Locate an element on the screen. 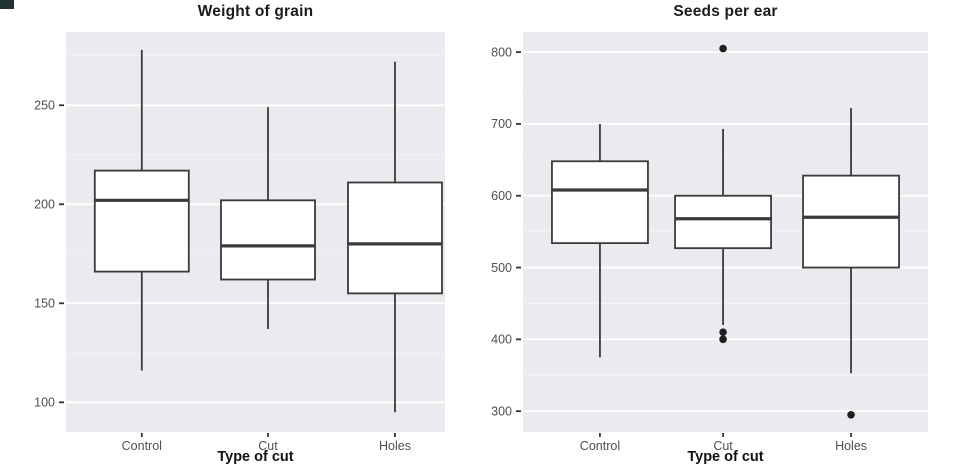  corner-artifact is located at coordinates (7, 4).